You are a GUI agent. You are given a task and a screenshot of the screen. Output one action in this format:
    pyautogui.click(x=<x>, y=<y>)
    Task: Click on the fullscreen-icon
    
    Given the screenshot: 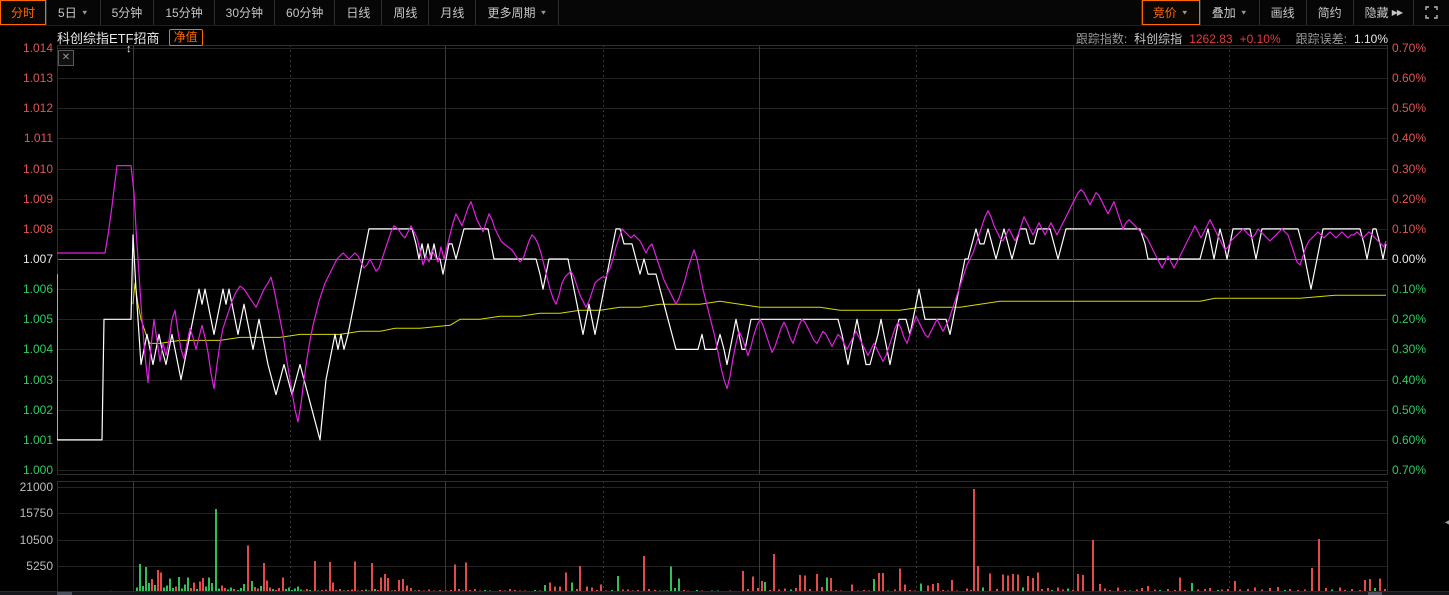 What is the action you would take?
    pyautogui.click(x=1431, y=12)
    